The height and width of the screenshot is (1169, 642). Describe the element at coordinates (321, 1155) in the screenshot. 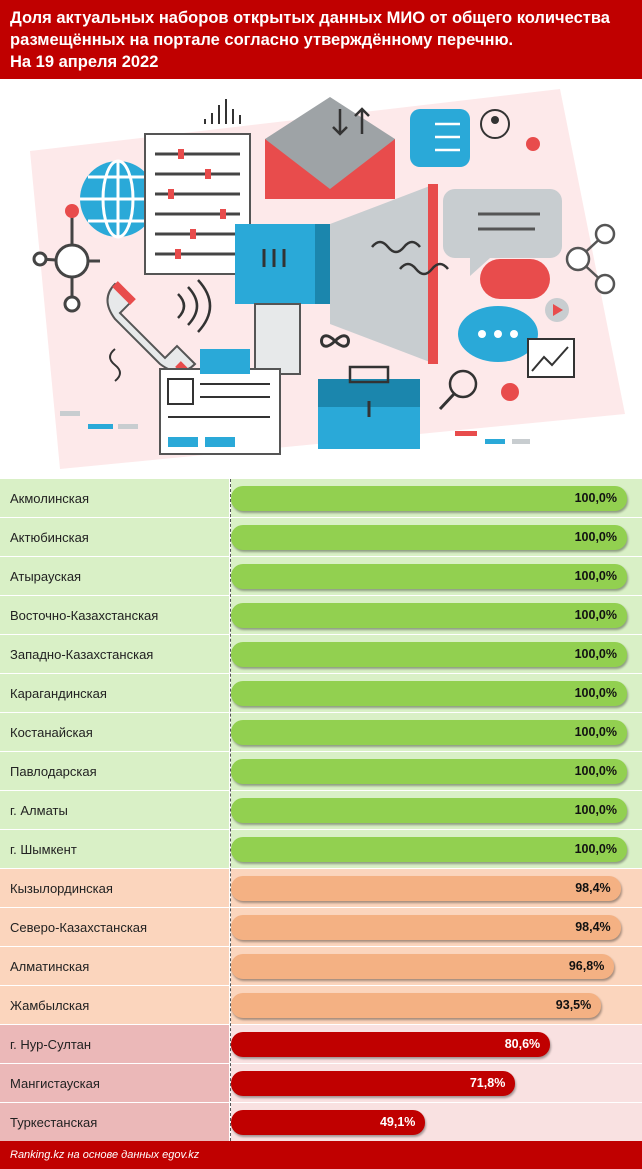

I see `chart-footer: Ranking.kz на основе данных egov.kz` at that location.